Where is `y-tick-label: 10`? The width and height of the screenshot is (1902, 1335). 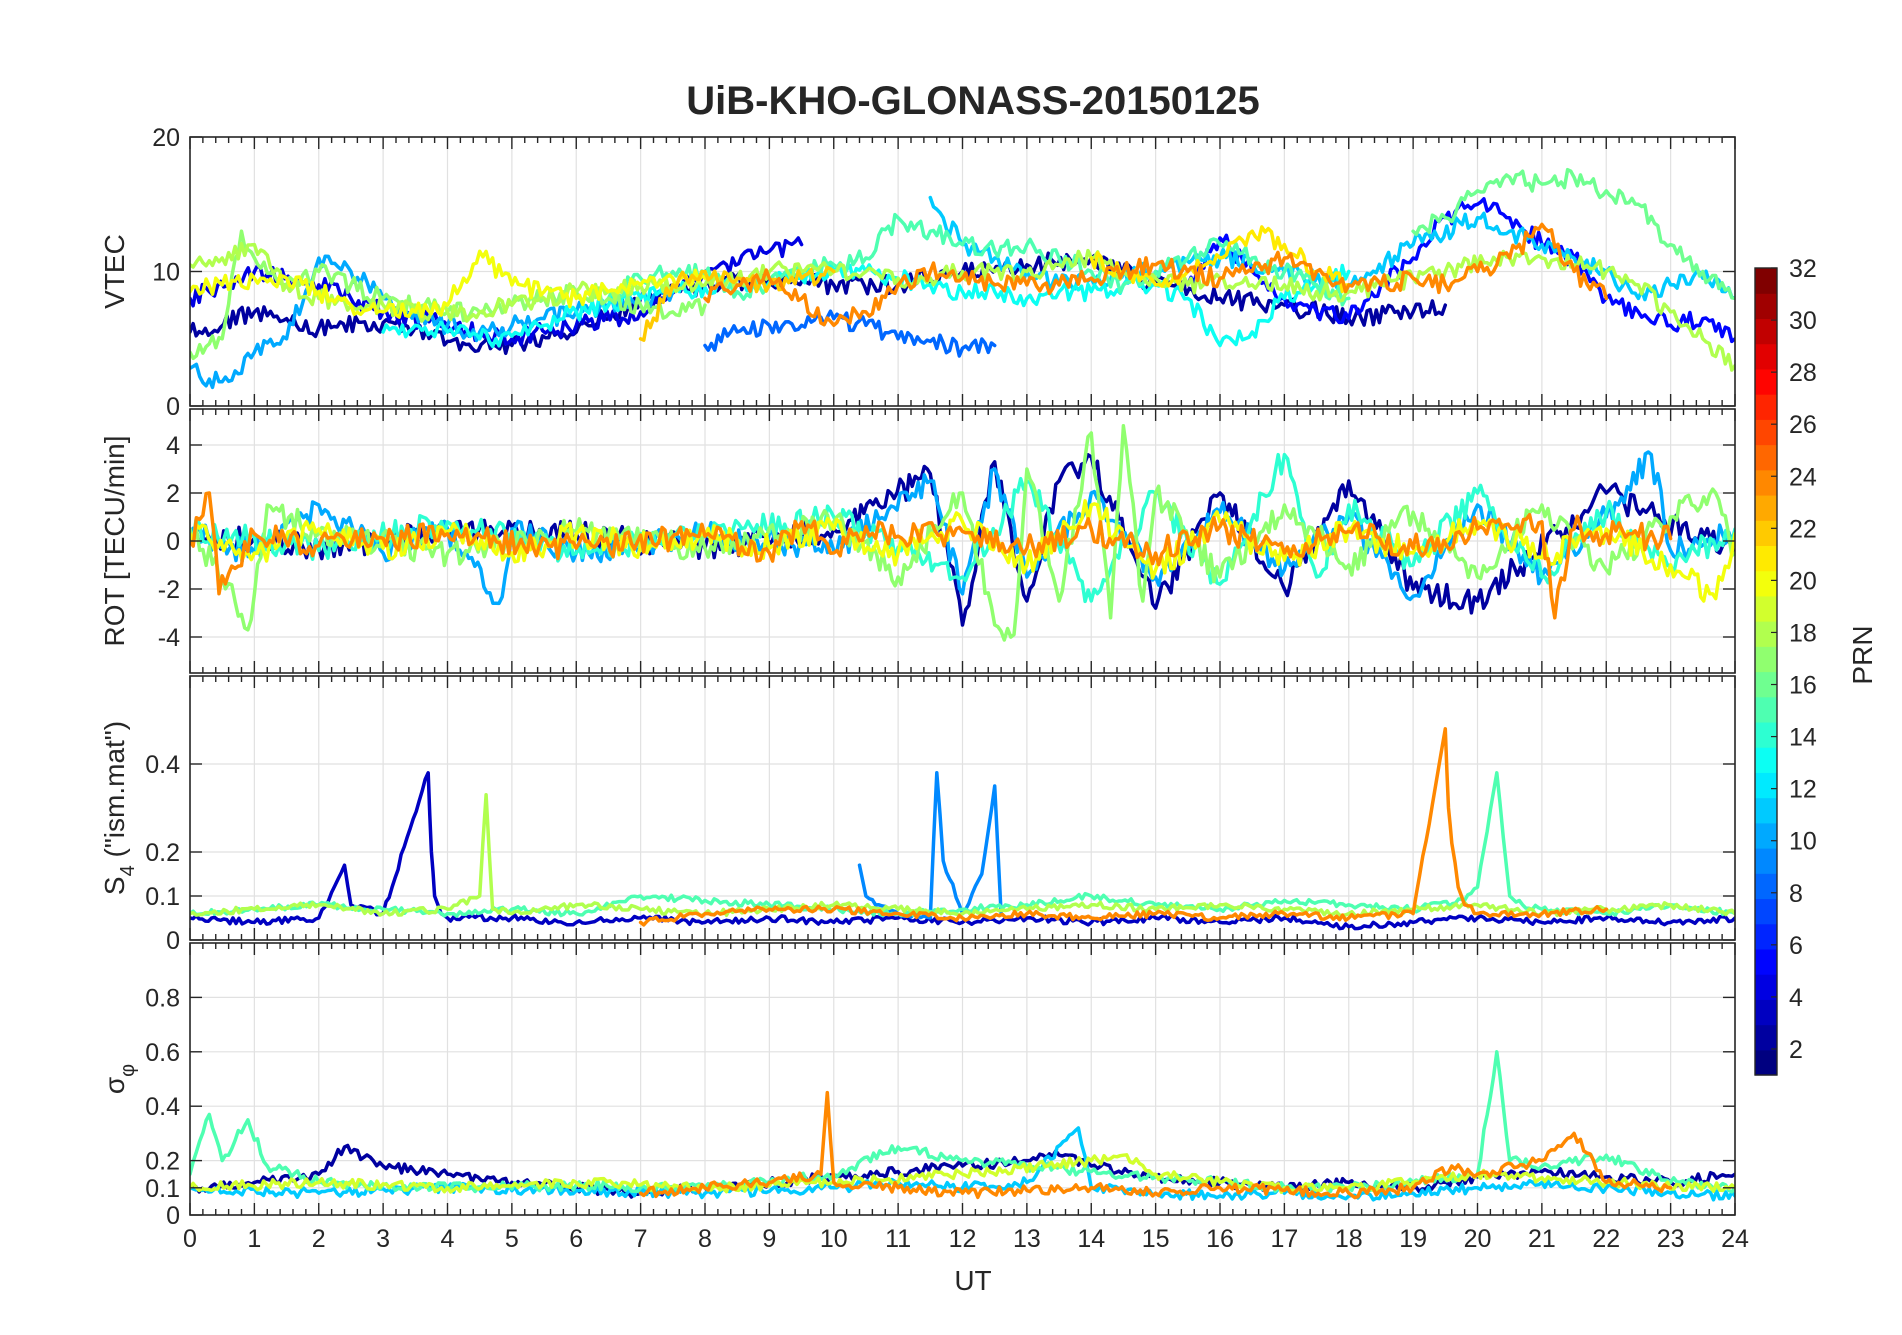
y-tick-label: 10 is located at coordinates (166, 273).